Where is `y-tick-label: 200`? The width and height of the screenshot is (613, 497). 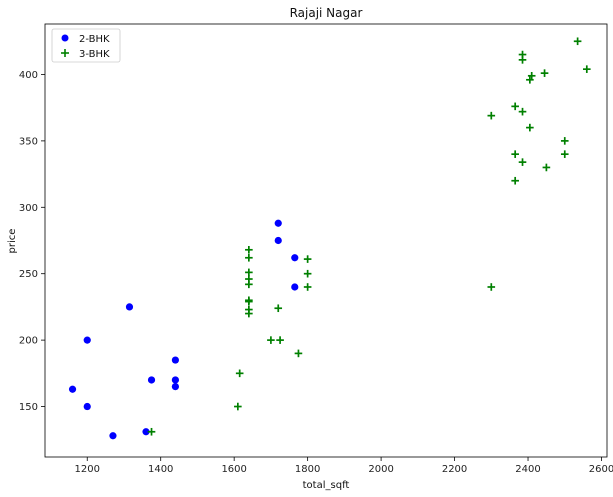
y-tick-label: 200 is located at coordinates (28, 341).